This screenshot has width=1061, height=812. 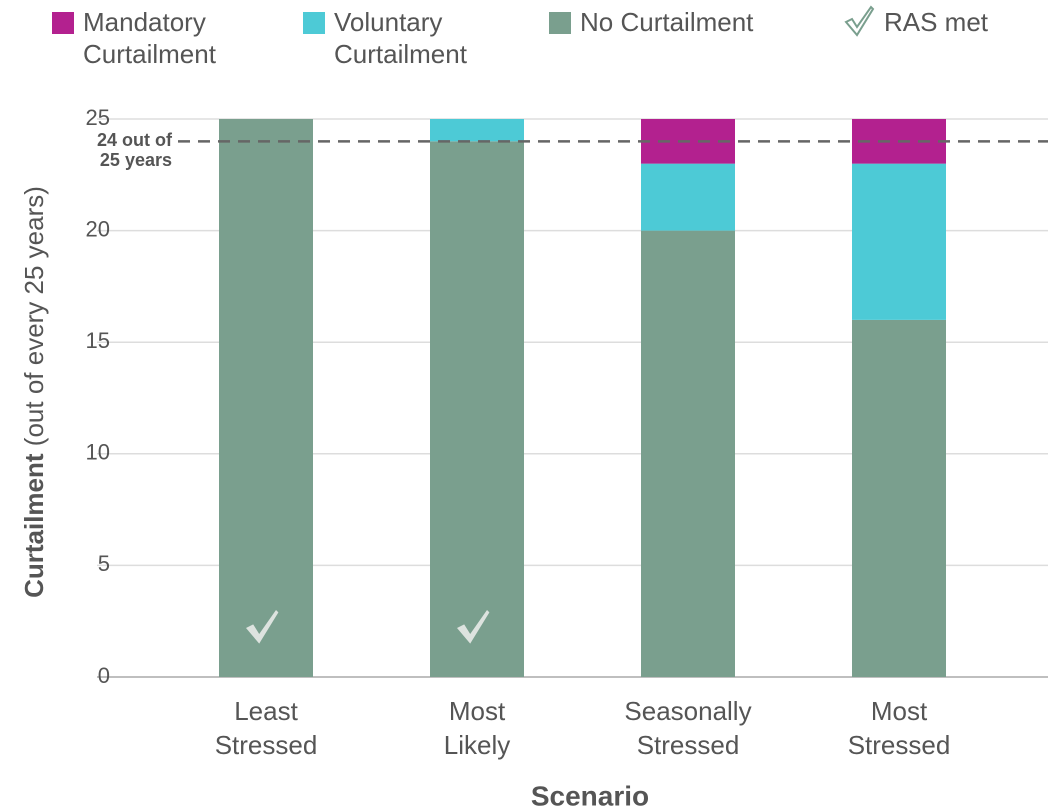 I want to click on reference-label: 25 years, so click(x=136, y=160).